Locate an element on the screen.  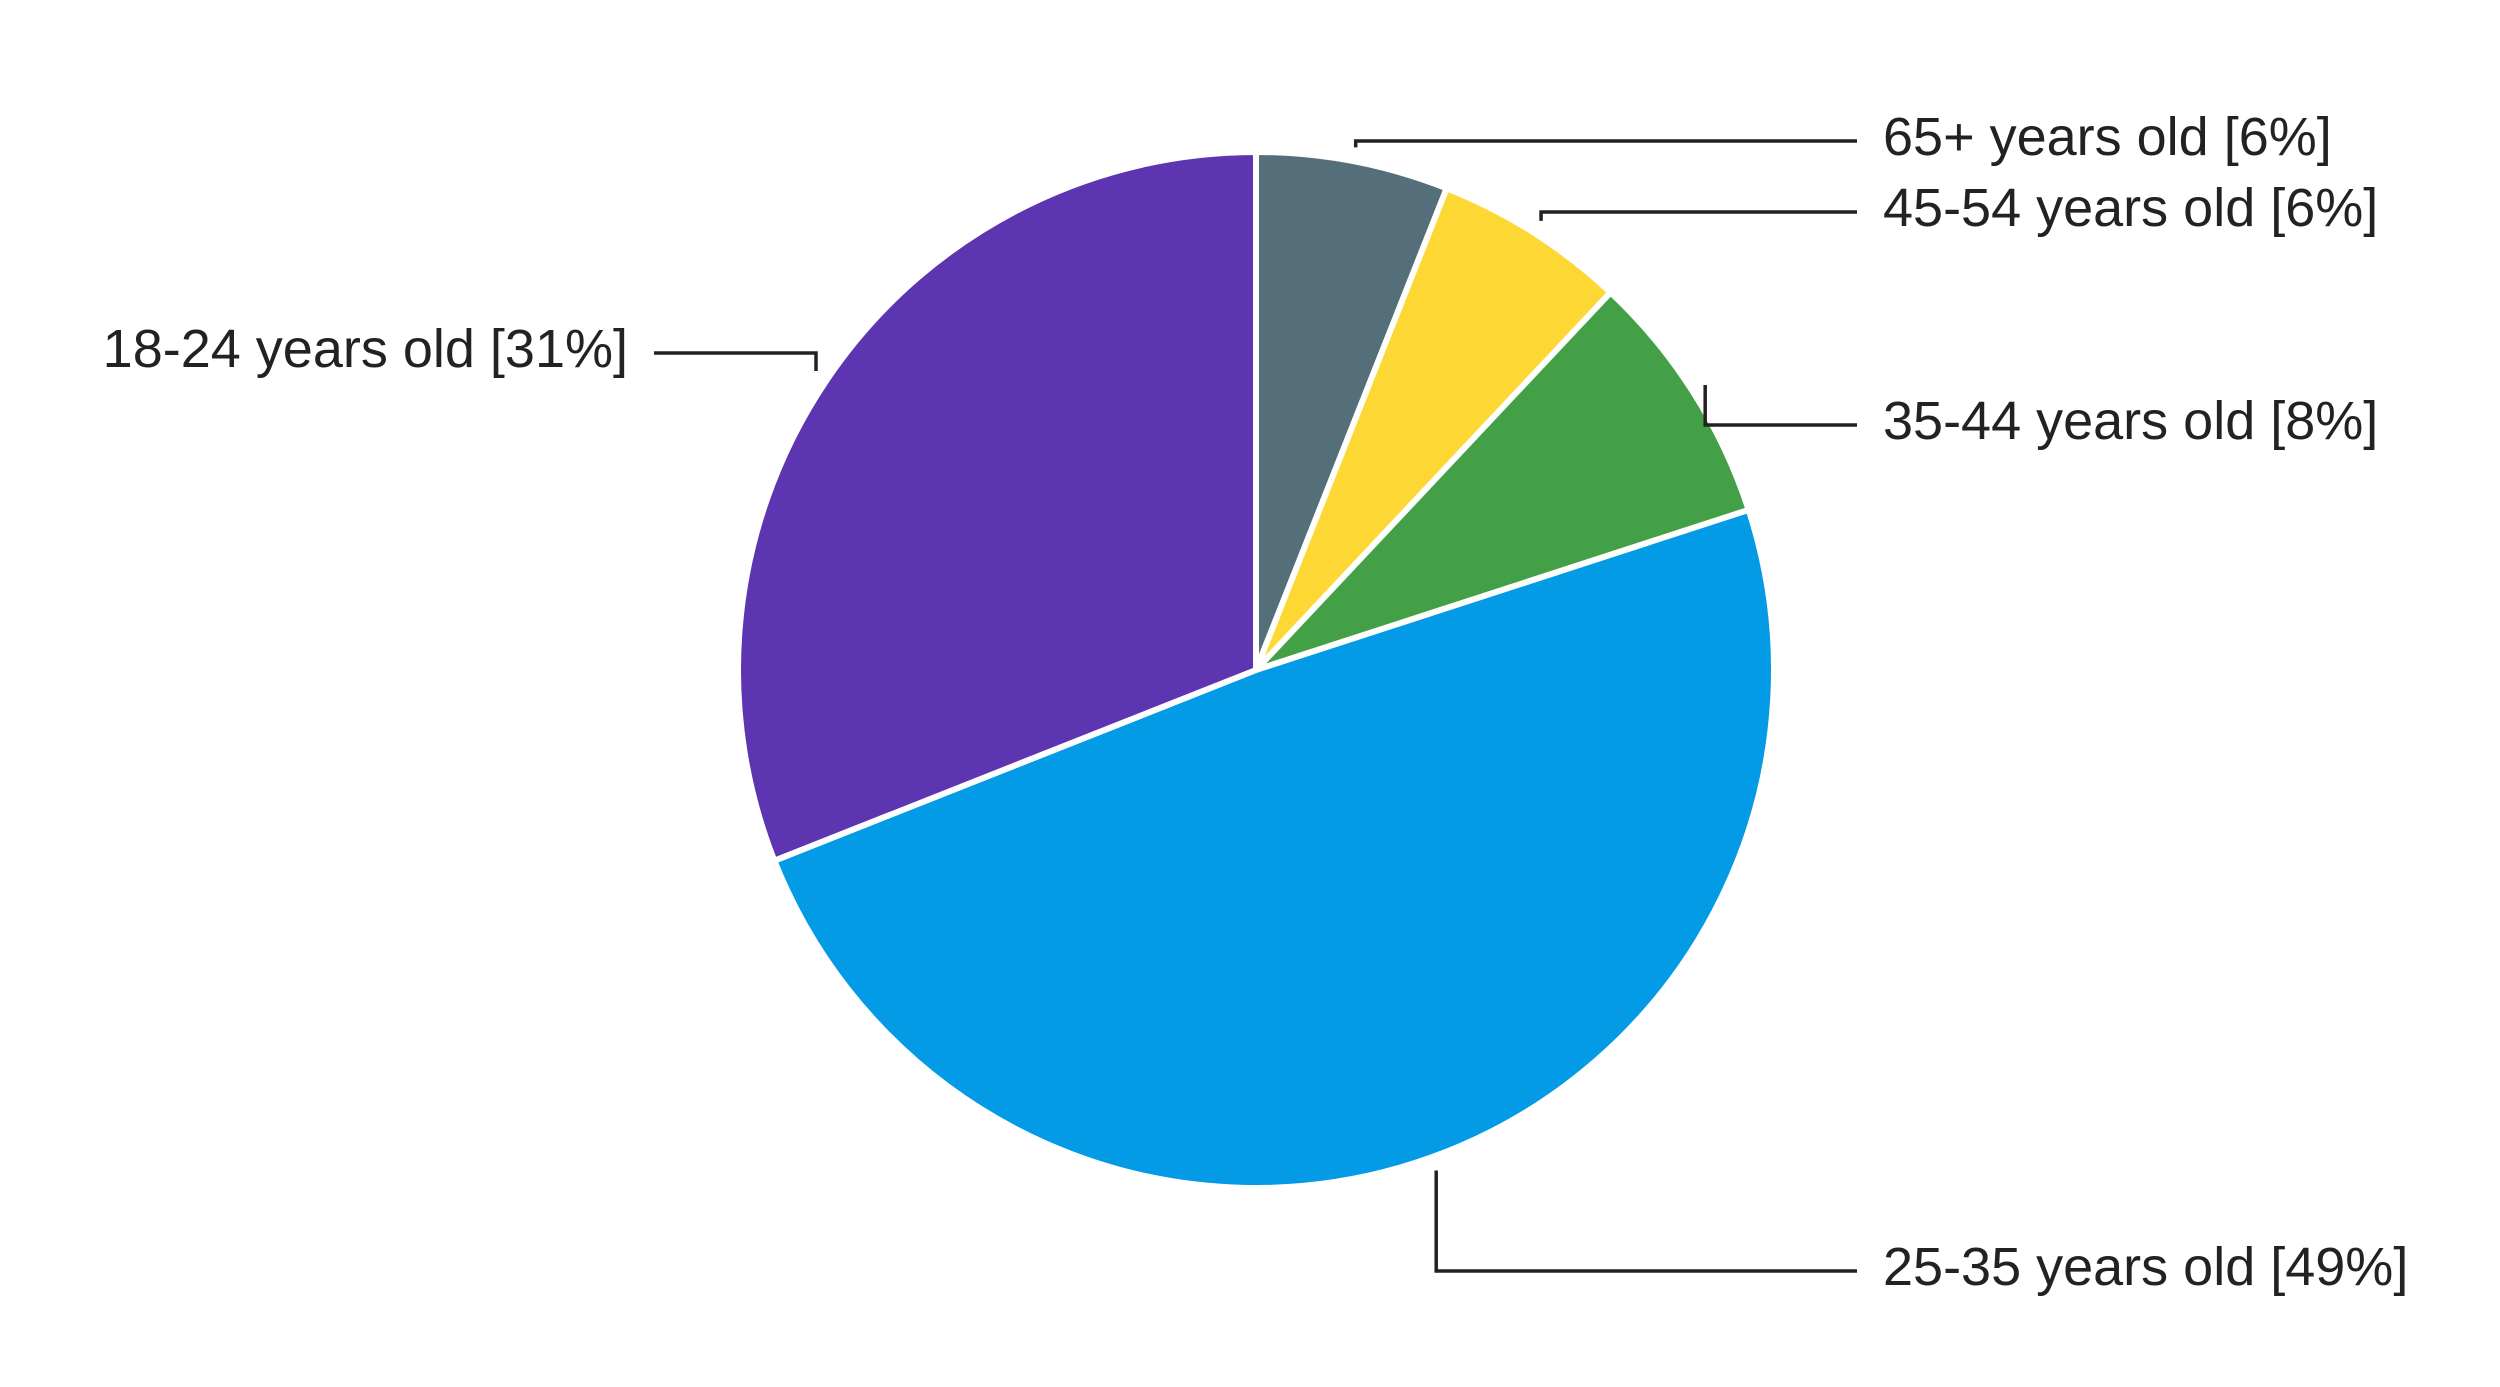
slice-category: 45-54 years old is located at coordinates (2069, 208).